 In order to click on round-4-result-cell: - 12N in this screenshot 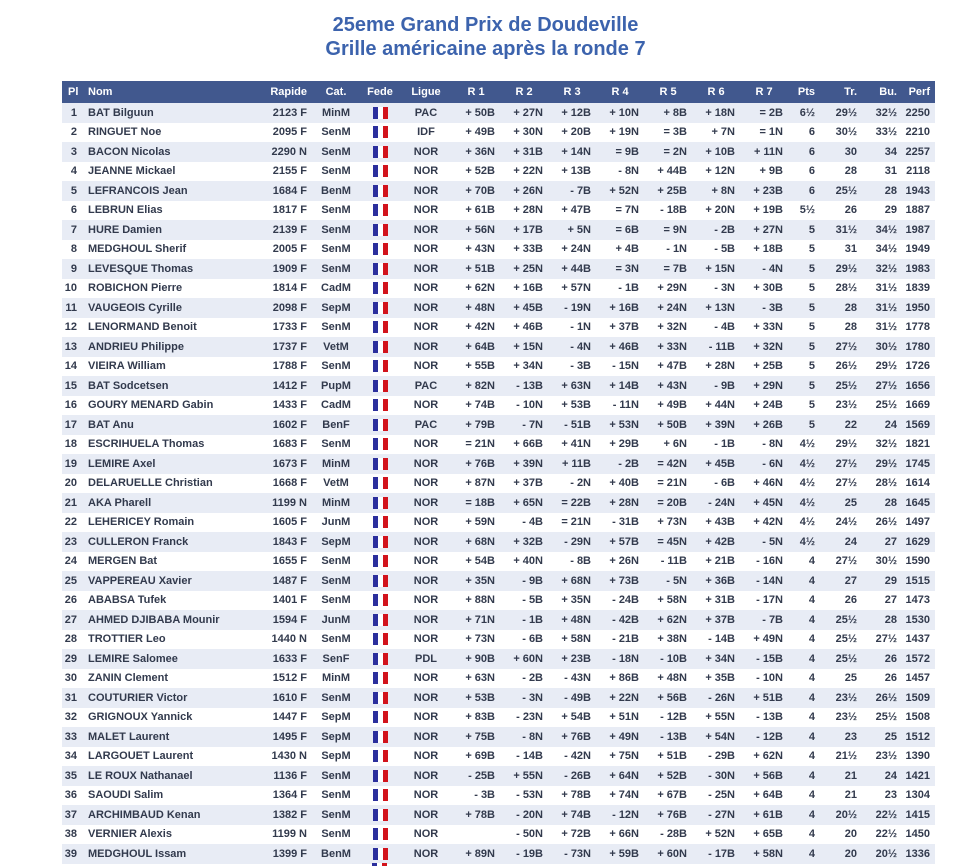, I will do `click(620, 815)`.